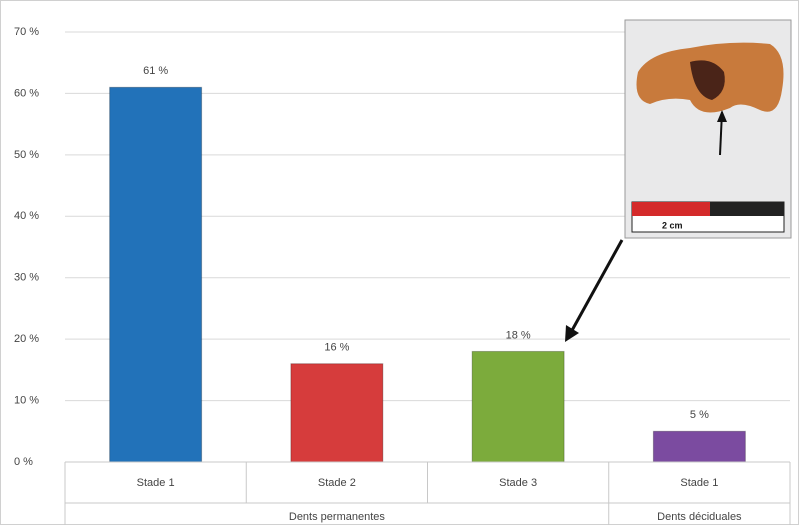 This screenshot has width=799, height=525. What do you see at coordinates (26, 339) in the screenshot?
I see `y-tick-label: 20 %` at bounding box center [26, 339].